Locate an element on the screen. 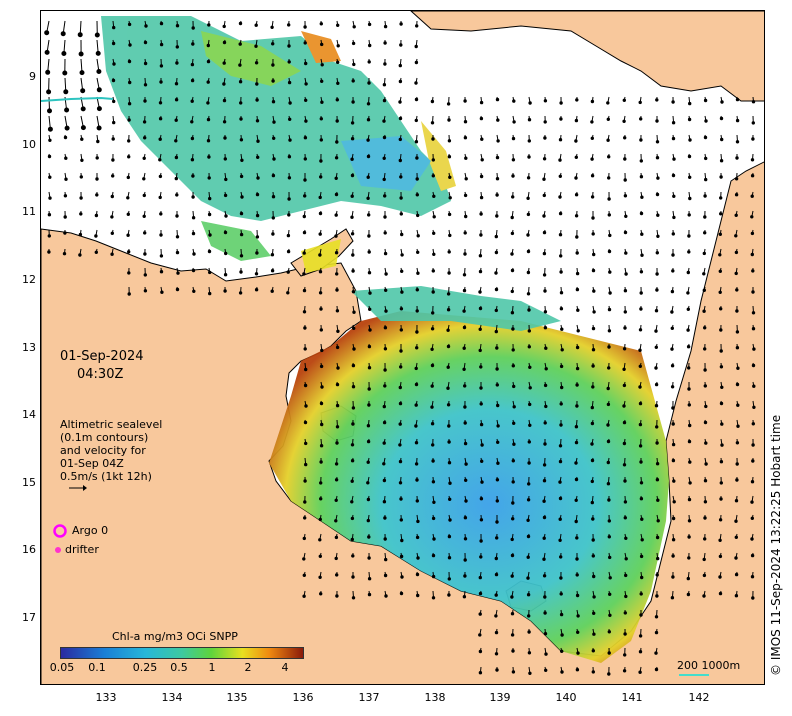 This screenshot has width=792, height=716. x-tick: 133 is located at coordinates (106, 697).